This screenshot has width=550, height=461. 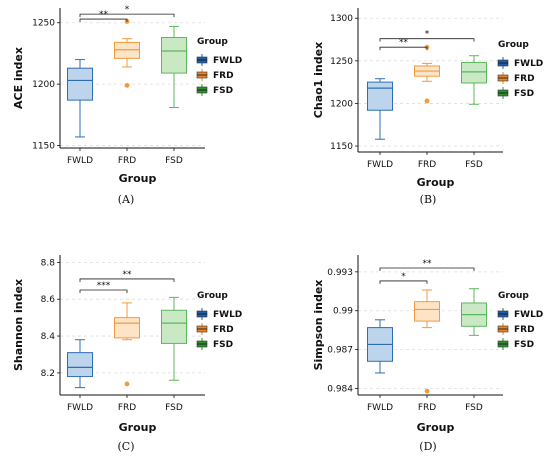 I want to click on y-tick-label: 0.984, so click(x=340, y=390).